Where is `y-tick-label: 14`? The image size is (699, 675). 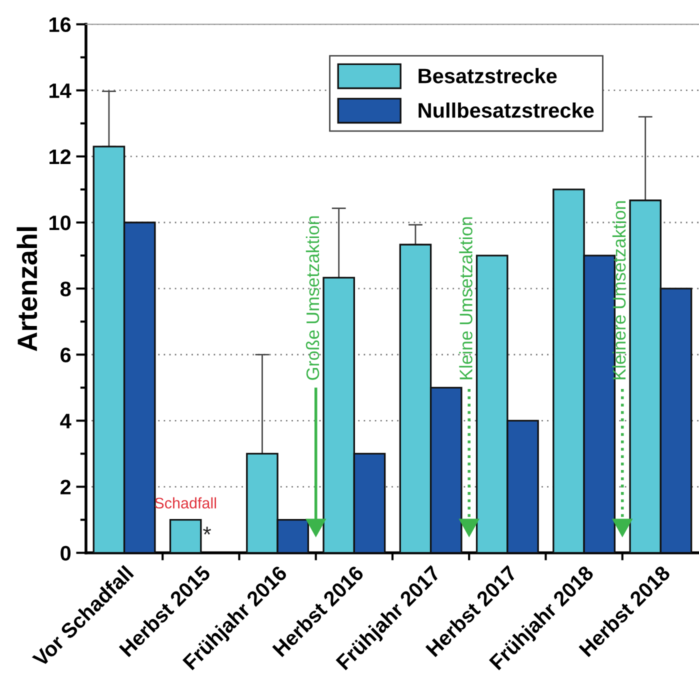
y-tick-label: 14 is located at coordinates (61, 91).